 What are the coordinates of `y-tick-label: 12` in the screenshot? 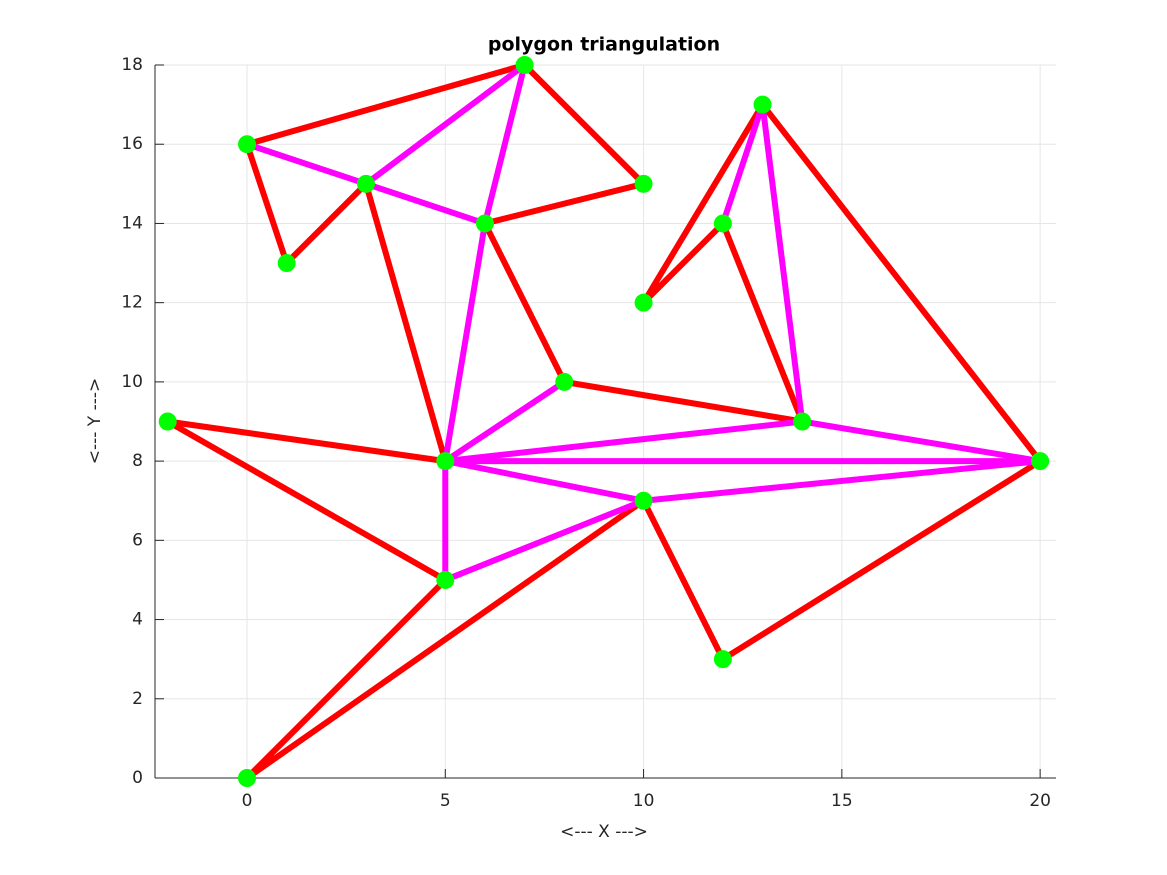 It's located at (132, 303).